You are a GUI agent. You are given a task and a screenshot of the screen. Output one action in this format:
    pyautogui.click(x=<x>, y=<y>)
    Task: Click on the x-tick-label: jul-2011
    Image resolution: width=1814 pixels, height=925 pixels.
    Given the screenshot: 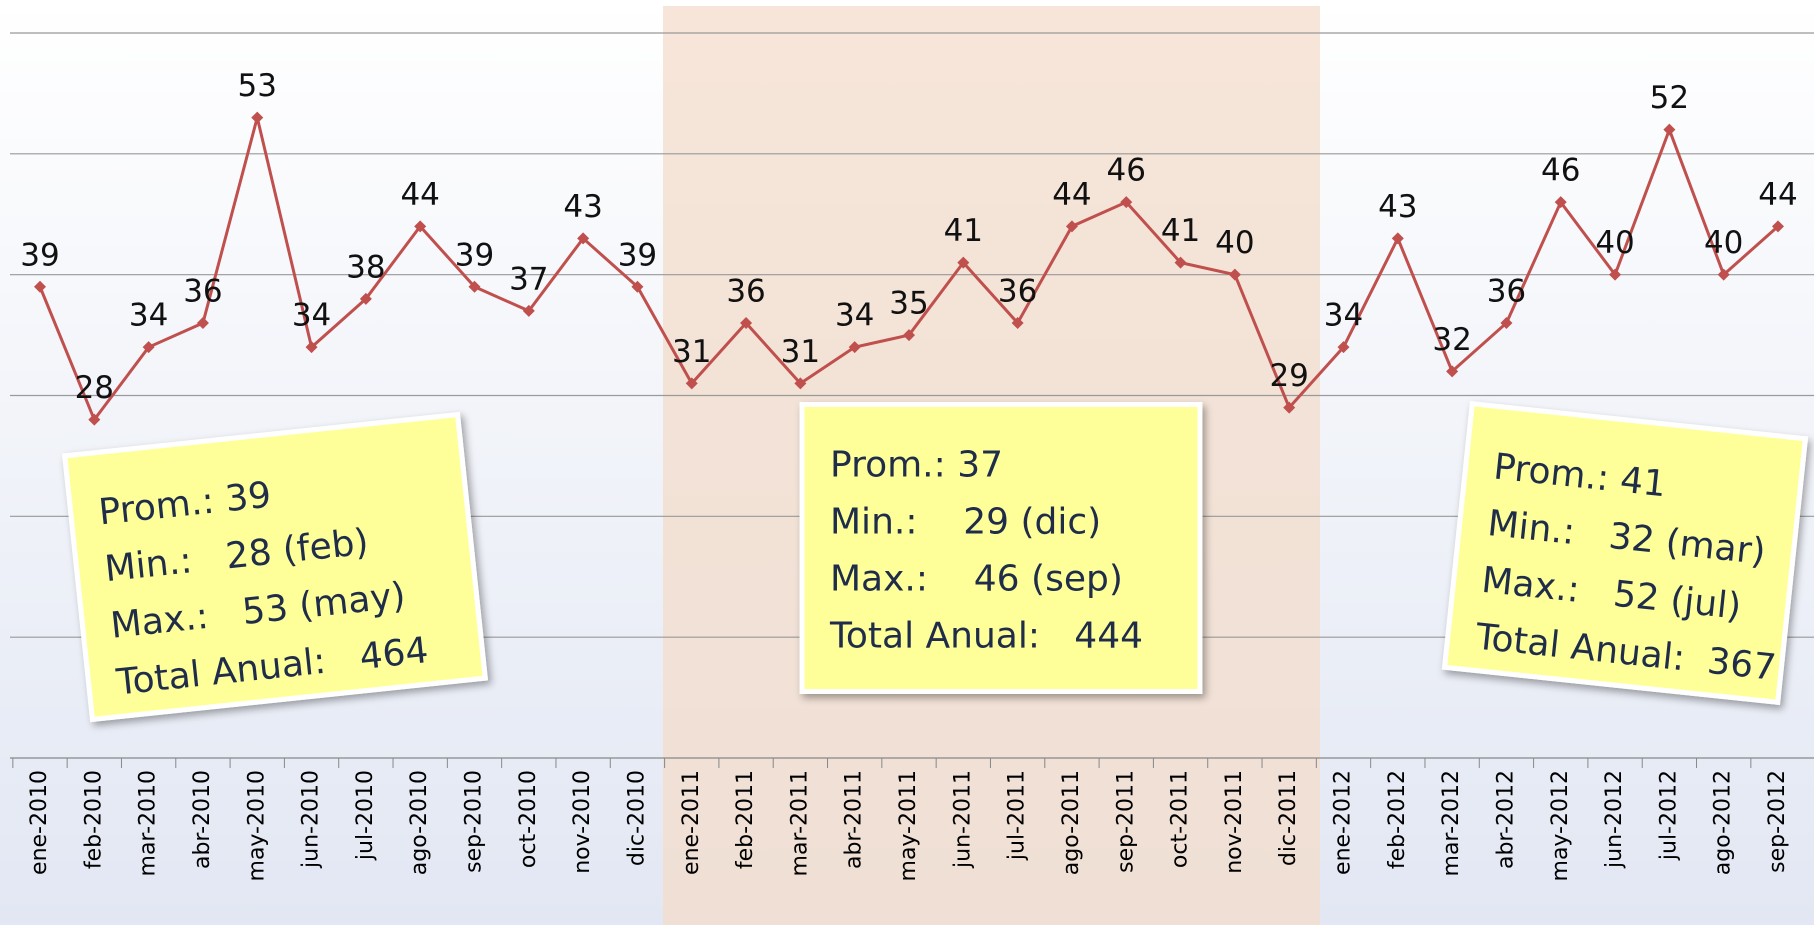 What is the action you would take?
    pyautogui.click(x=1017, y=815)
    